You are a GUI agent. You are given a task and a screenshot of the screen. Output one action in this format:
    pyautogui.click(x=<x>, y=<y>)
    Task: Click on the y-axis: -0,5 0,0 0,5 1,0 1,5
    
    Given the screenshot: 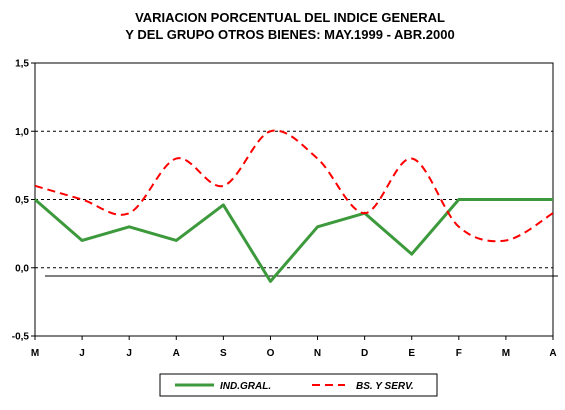 What is the action you would take?
    pyautogui.click(x=23, y=201)
    